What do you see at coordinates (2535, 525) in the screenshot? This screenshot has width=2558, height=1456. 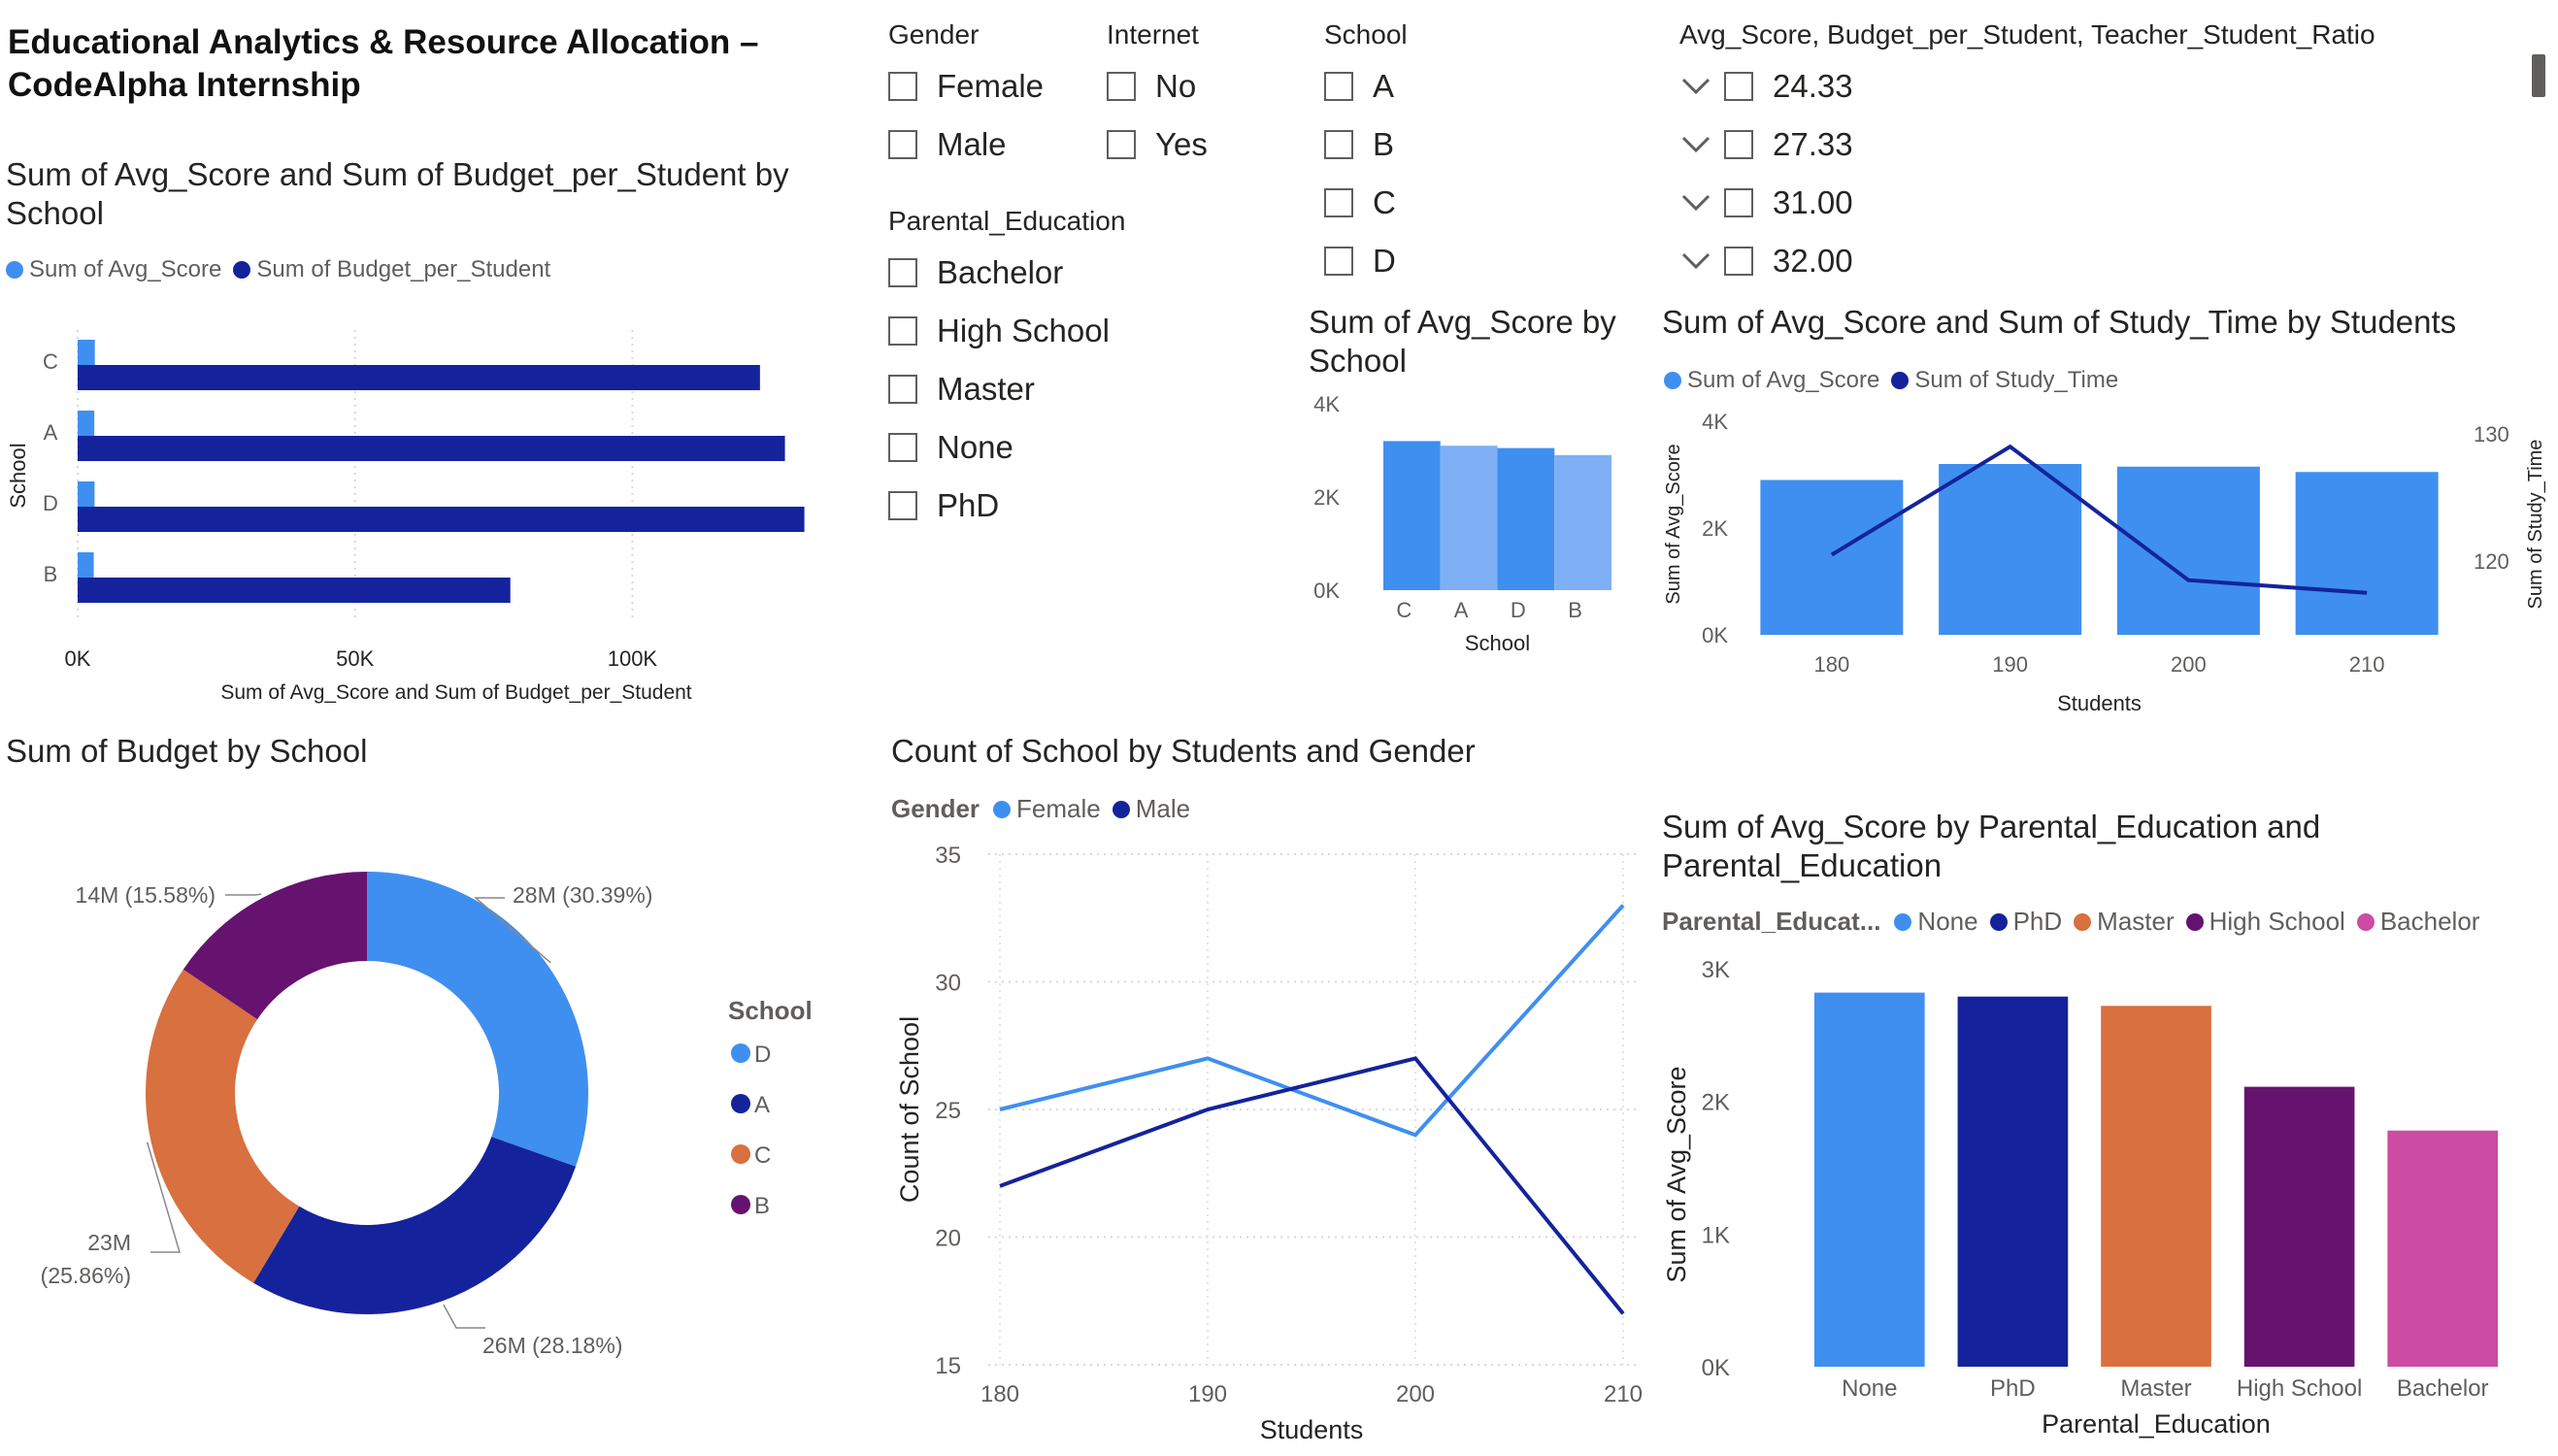 I see `y2-axis-title: Sum of Study_Time` at bounding box center [2535, 525].